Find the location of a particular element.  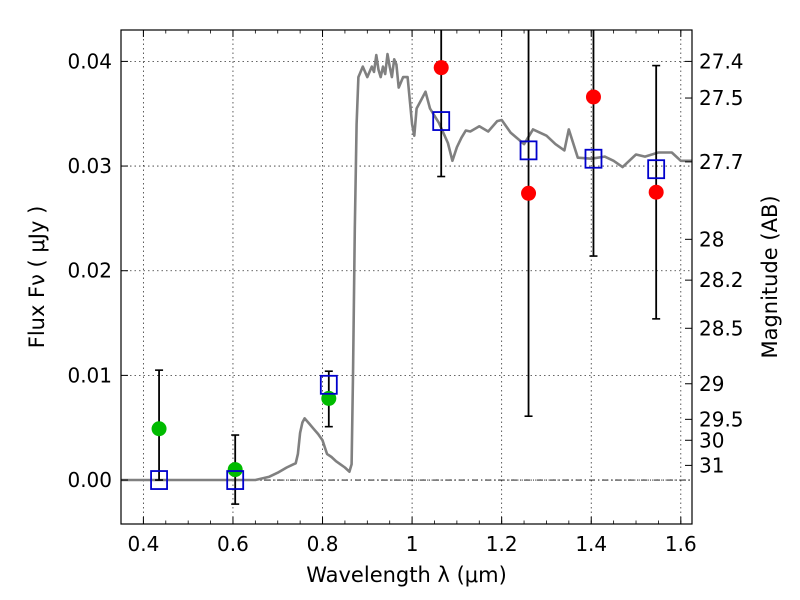

mag-tick-label: 27.7 is located at coordinates (721, 162).